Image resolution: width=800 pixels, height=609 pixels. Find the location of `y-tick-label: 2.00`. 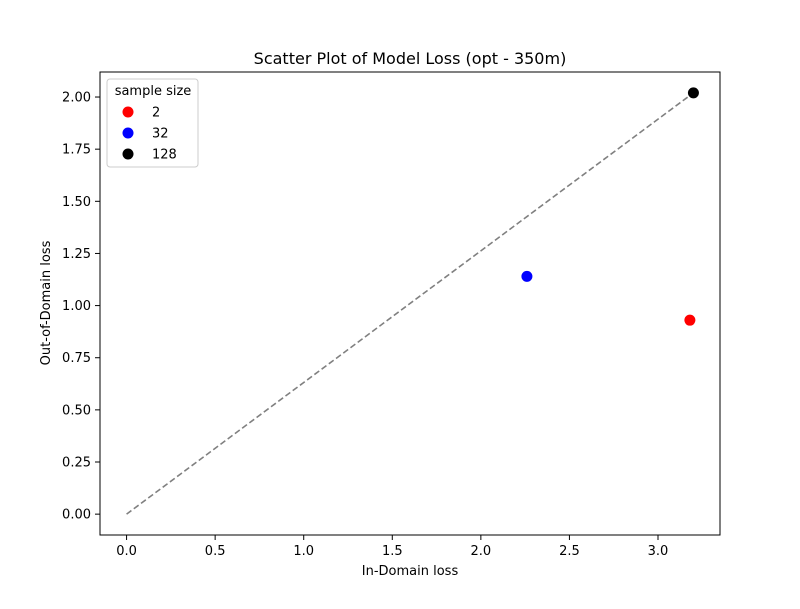

y-tick-label: 2.00 is located at coordinates (76, 98).